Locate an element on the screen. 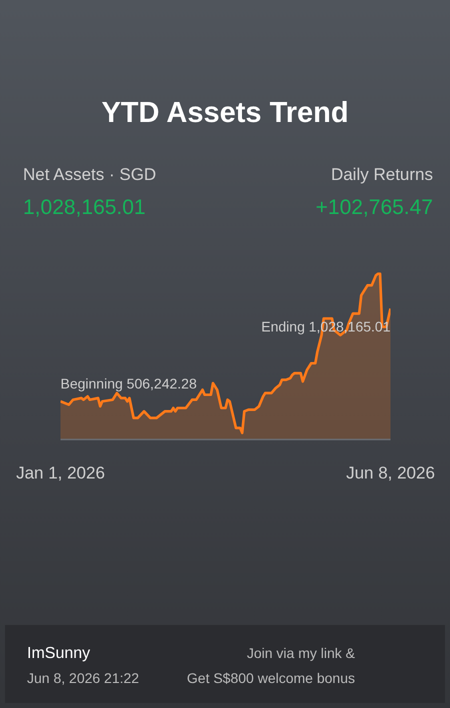 This screenshot has width=450, height=708. text: Get S$800 welcome bonus is located at coordinates (270, 678).